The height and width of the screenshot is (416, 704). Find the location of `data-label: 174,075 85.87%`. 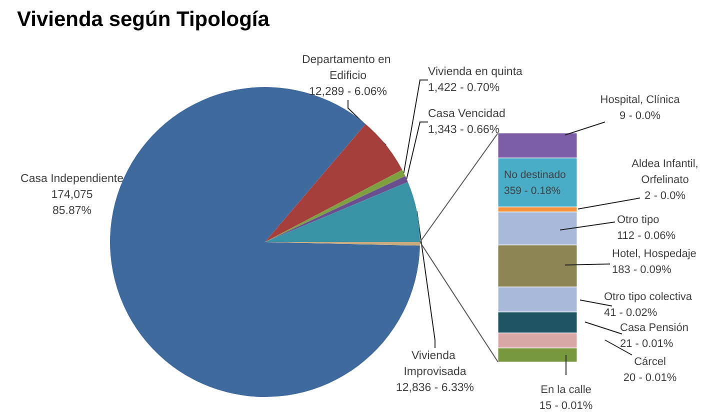

data-label: 174,075 85.87% is located at coordinates (72, 203).